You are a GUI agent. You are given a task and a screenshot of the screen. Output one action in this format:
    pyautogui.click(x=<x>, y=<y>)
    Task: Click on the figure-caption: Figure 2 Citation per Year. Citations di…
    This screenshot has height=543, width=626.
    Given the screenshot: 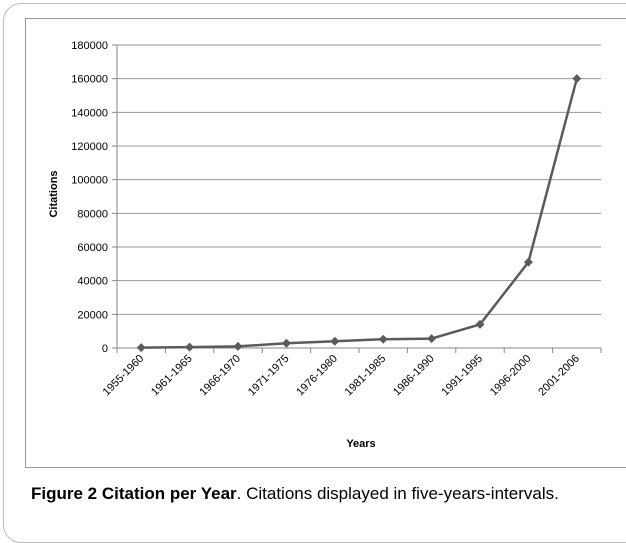 What is the action you would take?
    pyautogui.click(x=328, y=494)
    